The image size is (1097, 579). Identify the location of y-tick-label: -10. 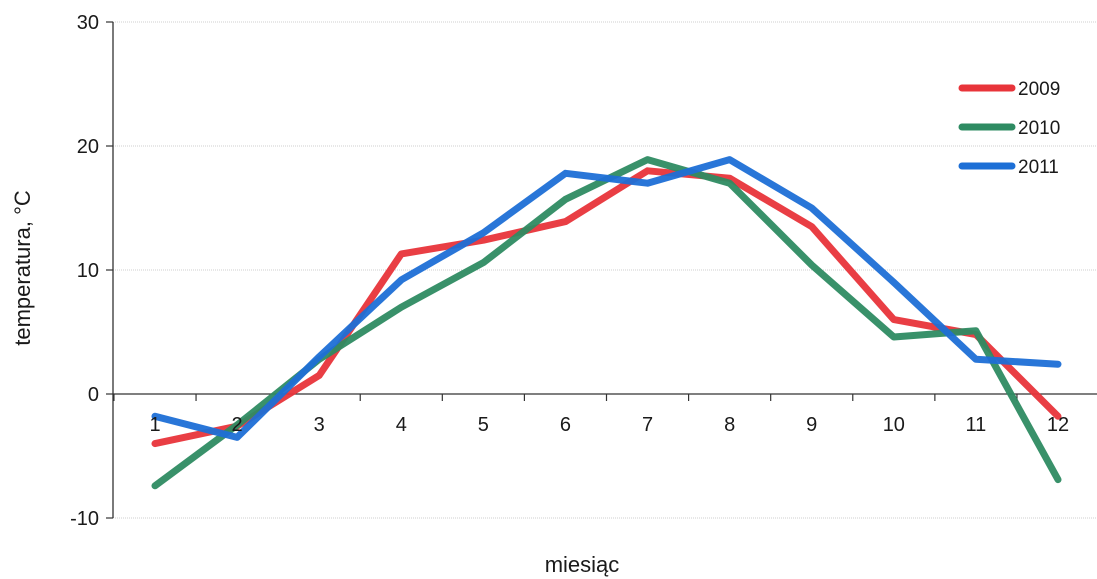
(84, 519).